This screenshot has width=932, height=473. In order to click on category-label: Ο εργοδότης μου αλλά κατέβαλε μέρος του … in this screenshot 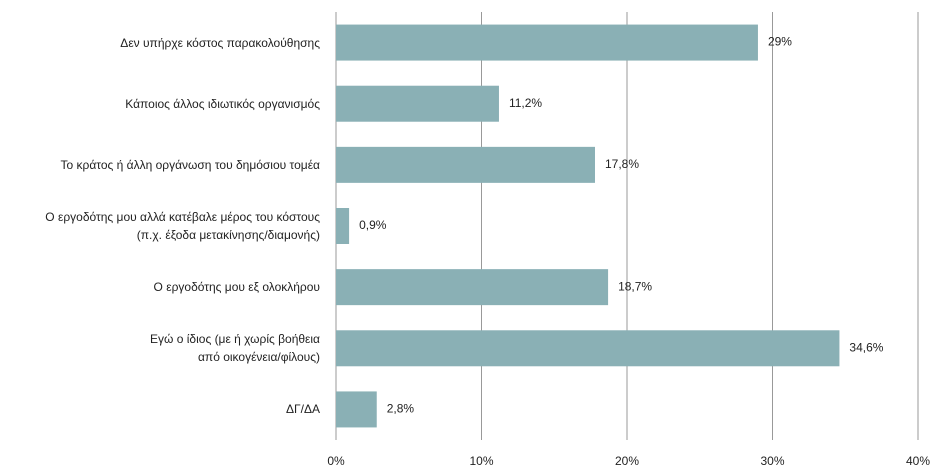, I will do `click(182, 226)`.